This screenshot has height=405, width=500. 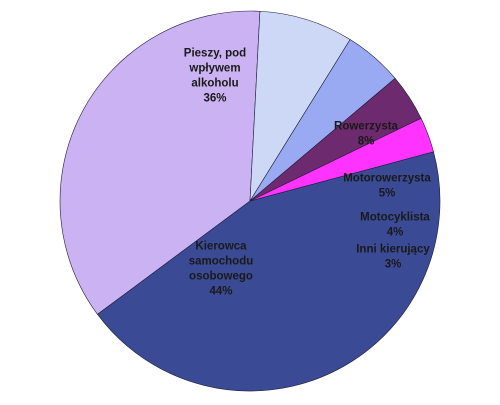 What do you see at coordinates (387, 186) in the screenshot?
I see `slice-label-motorowerzysta: Motorowerzysta 5%` at bounding box center [387, 186].